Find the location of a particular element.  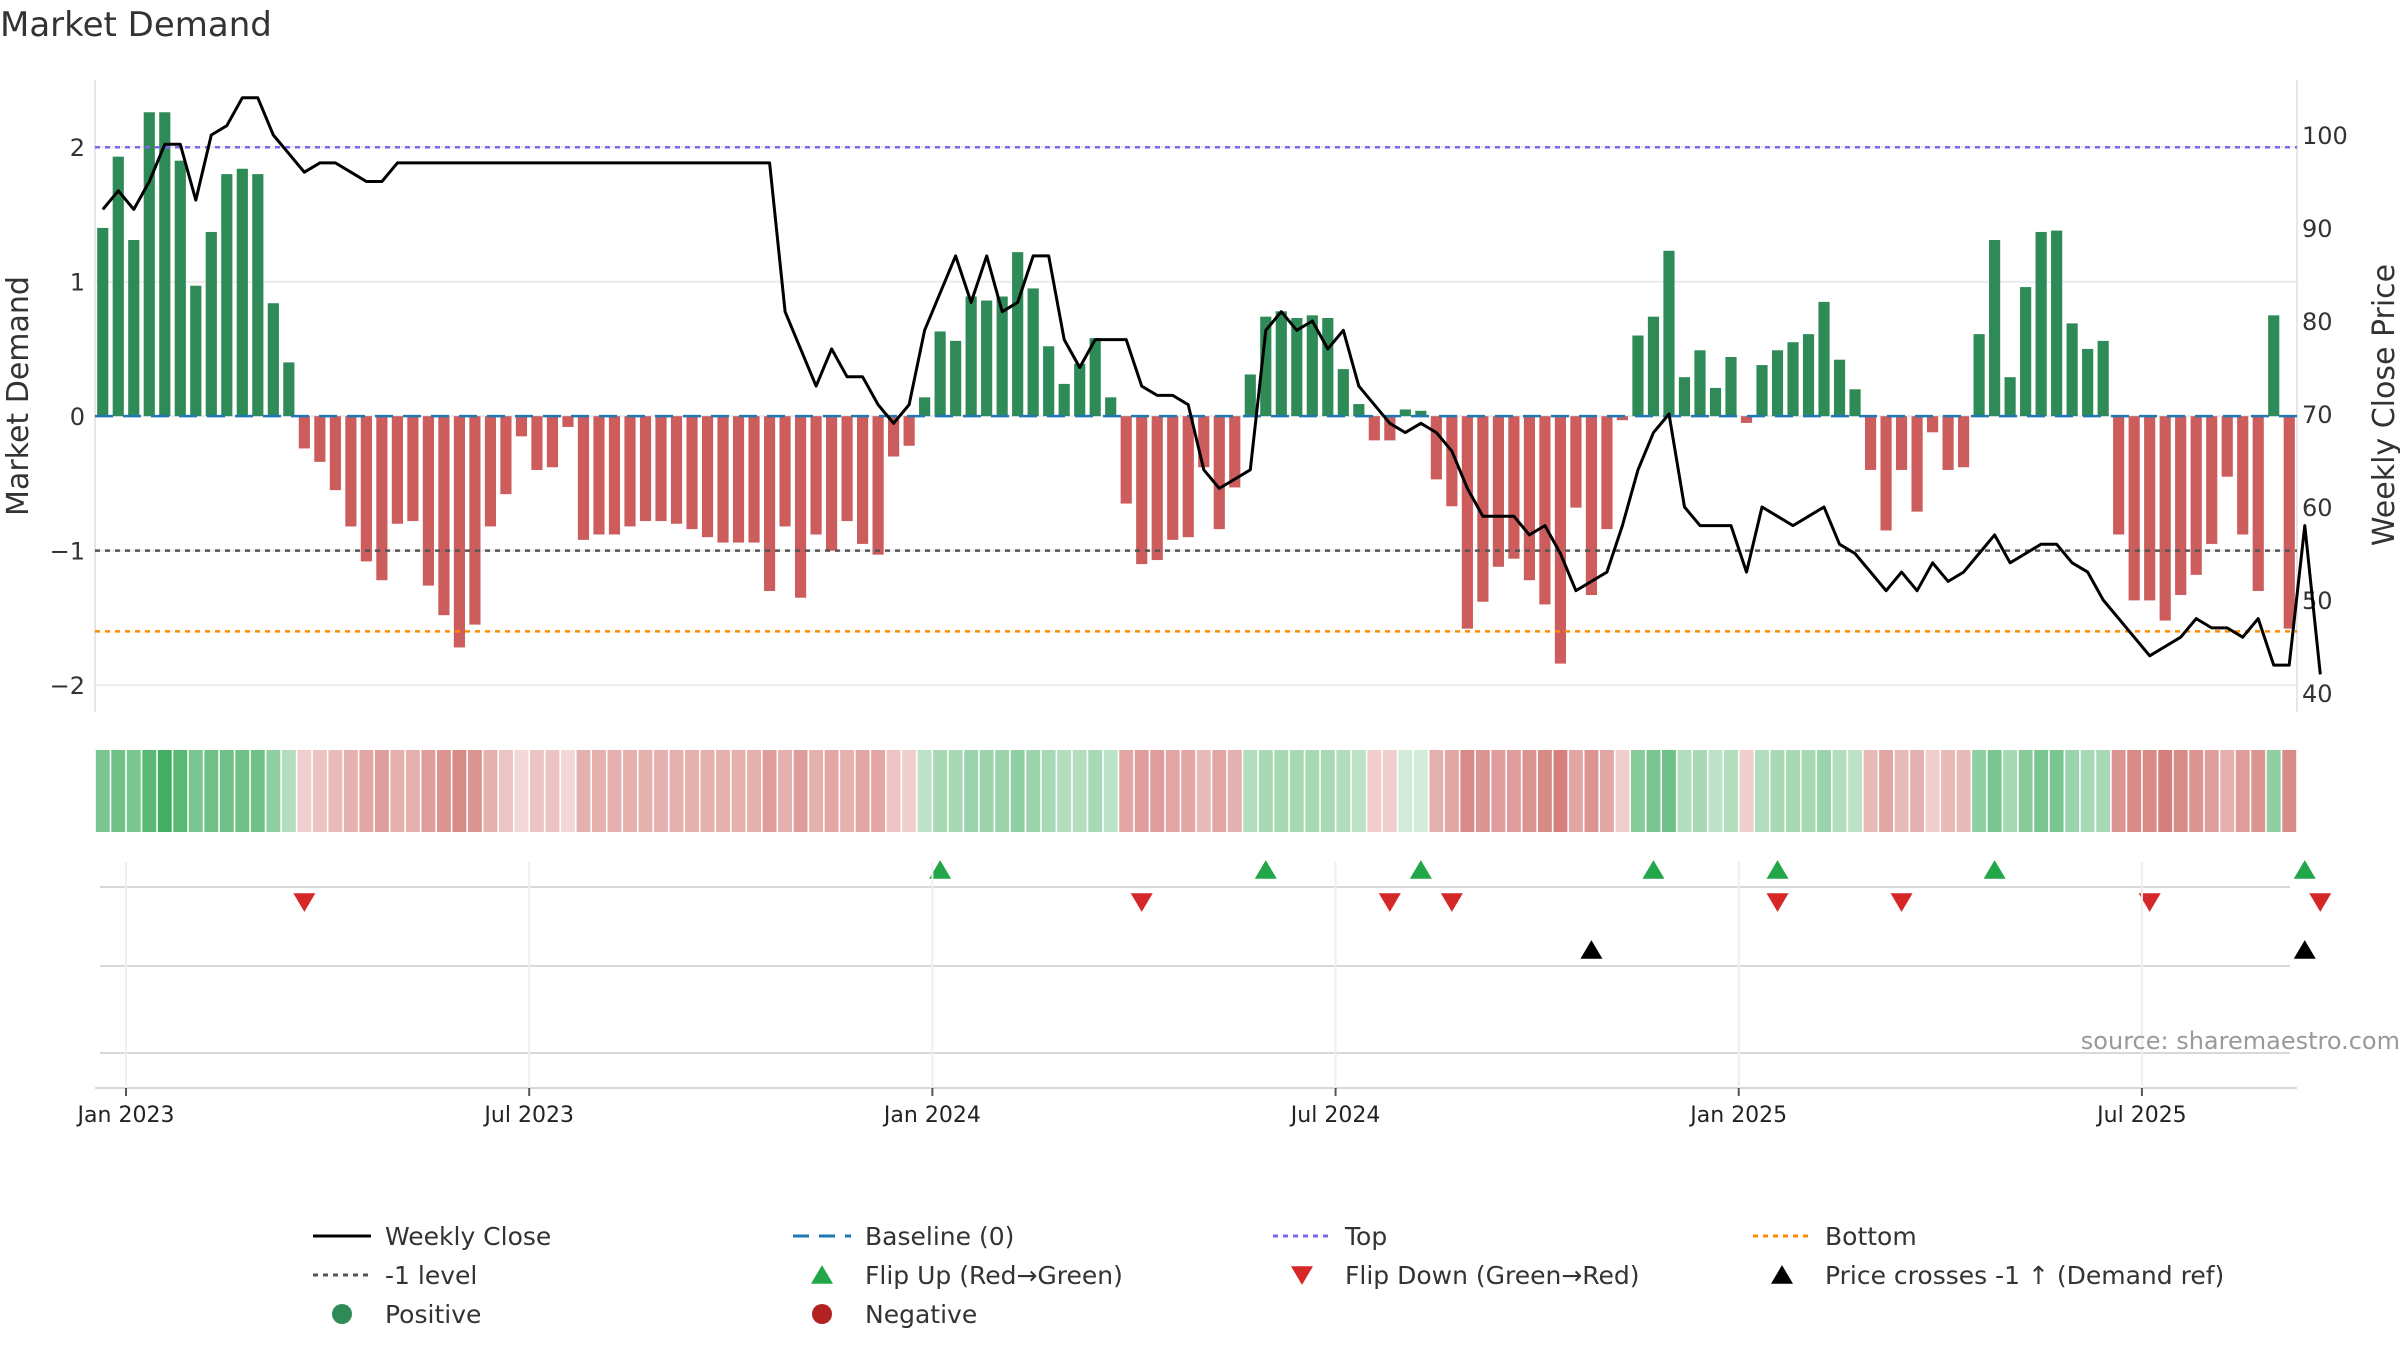

legend-item: Top is located at coordinates (1330, 1236).